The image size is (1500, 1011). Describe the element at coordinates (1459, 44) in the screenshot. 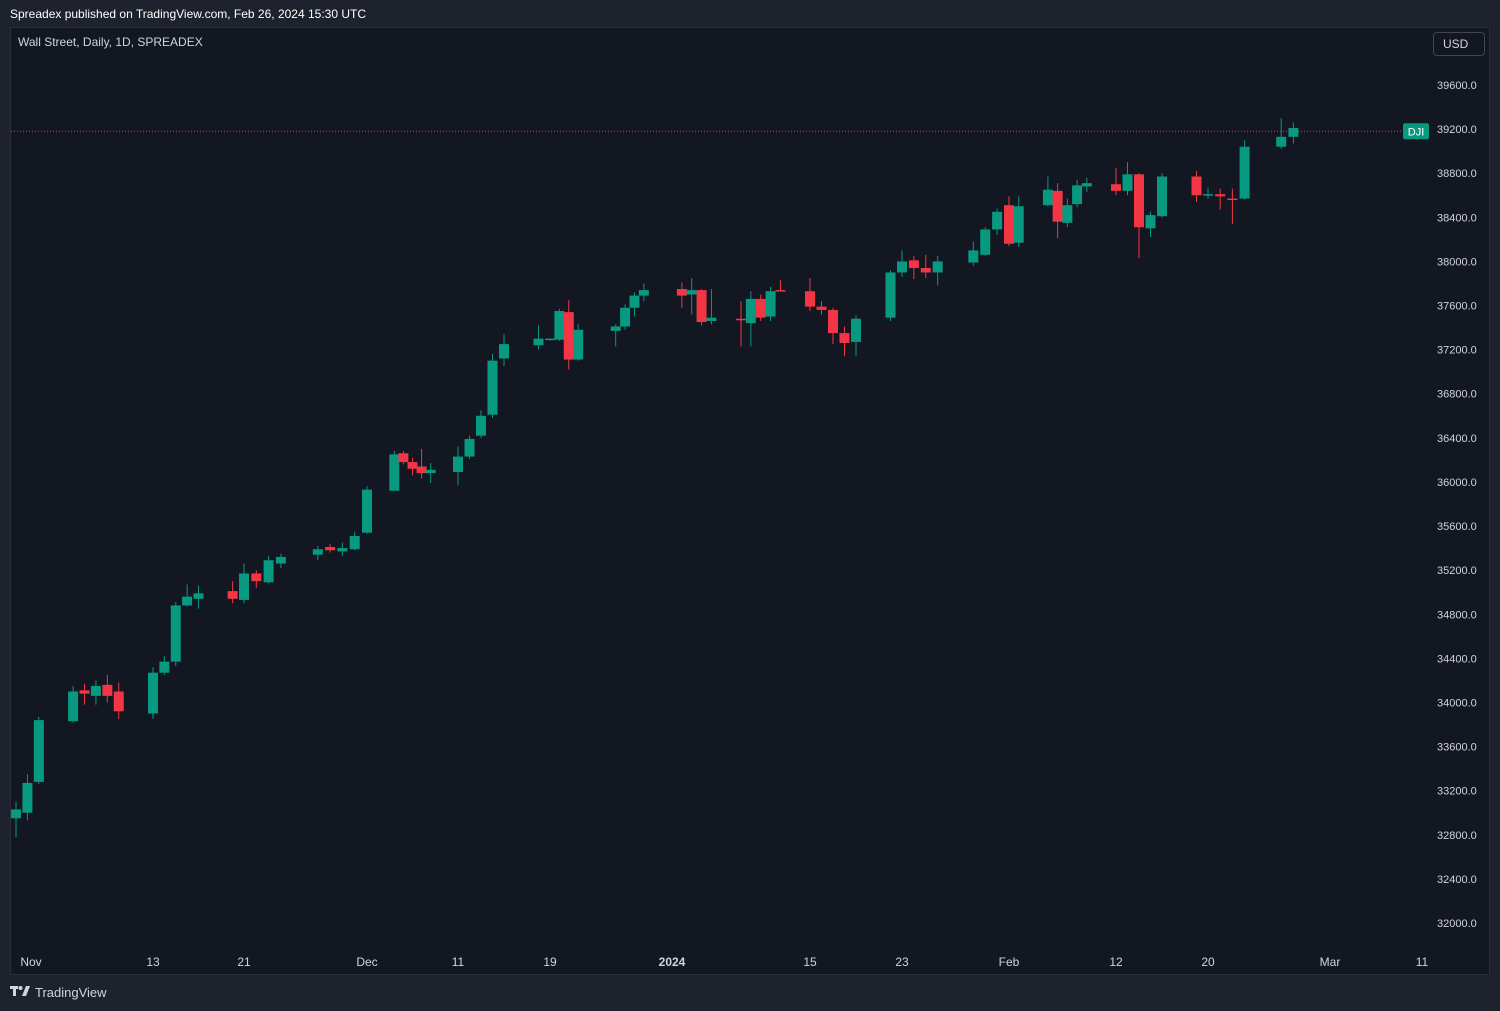

I see `currency-button: USD` at that location.